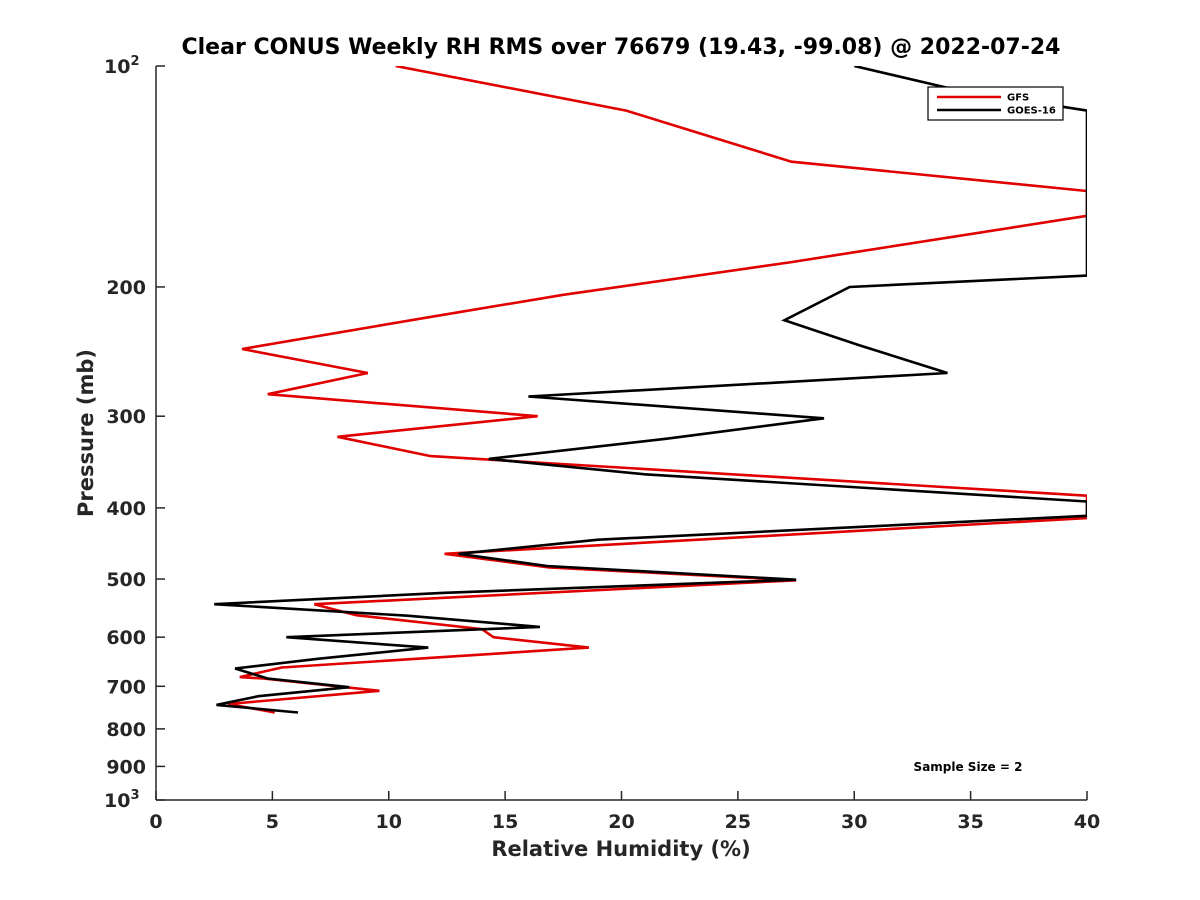  I want to click on legend: GFS GOES-16, so click(995, 103).